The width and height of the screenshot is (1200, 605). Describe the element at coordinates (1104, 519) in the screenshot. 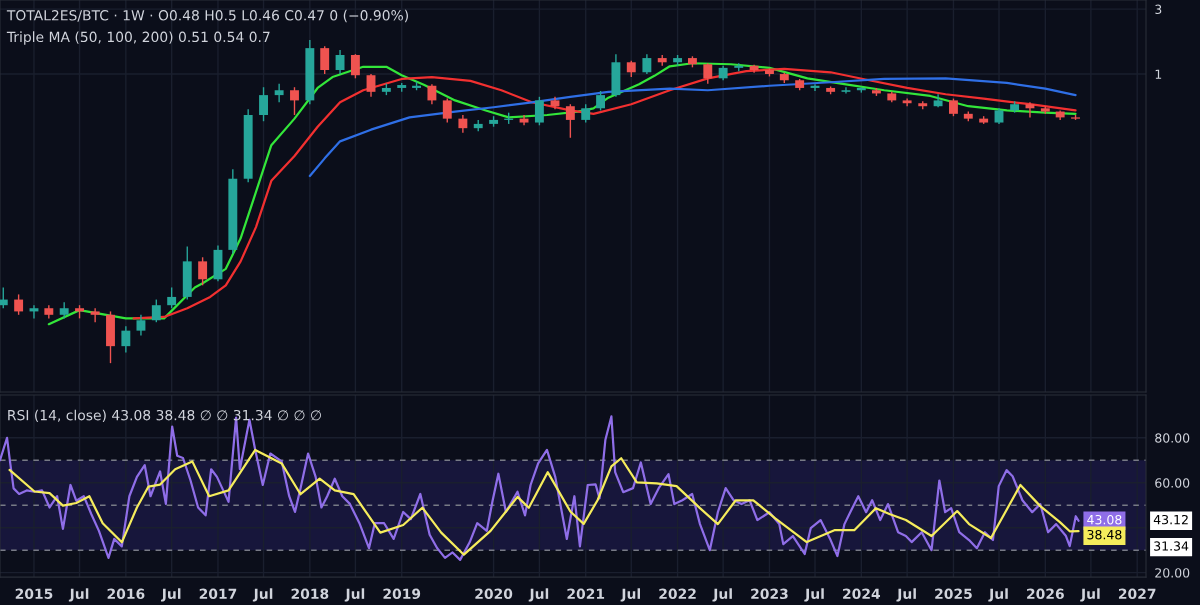

I see `data-label: 43.08` at that location.